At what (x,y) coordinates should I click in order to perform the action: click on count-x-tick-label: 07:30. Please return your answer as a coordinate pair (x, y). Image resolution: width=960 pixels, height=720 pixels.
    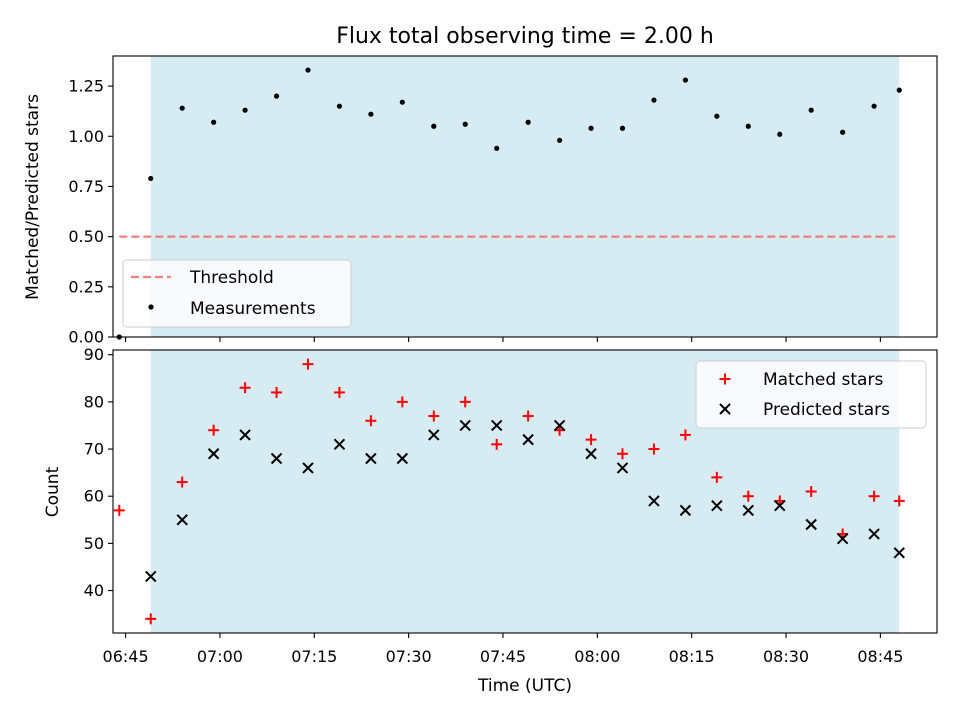
    Looking at the image, I should click on (409, 656).